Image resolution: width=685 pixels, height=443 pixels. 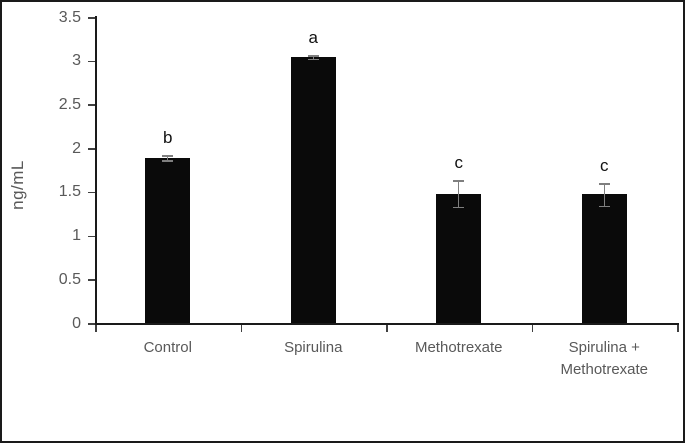 I want to click on x-category-label: Control, so click(x=167, y=347).